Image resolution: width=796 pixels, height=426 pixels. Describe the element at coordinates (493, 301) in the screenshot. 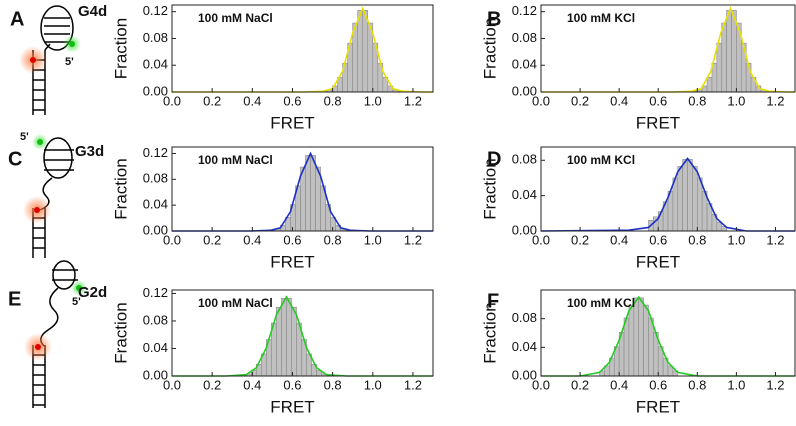

I see `panel-letter: F` at that location.